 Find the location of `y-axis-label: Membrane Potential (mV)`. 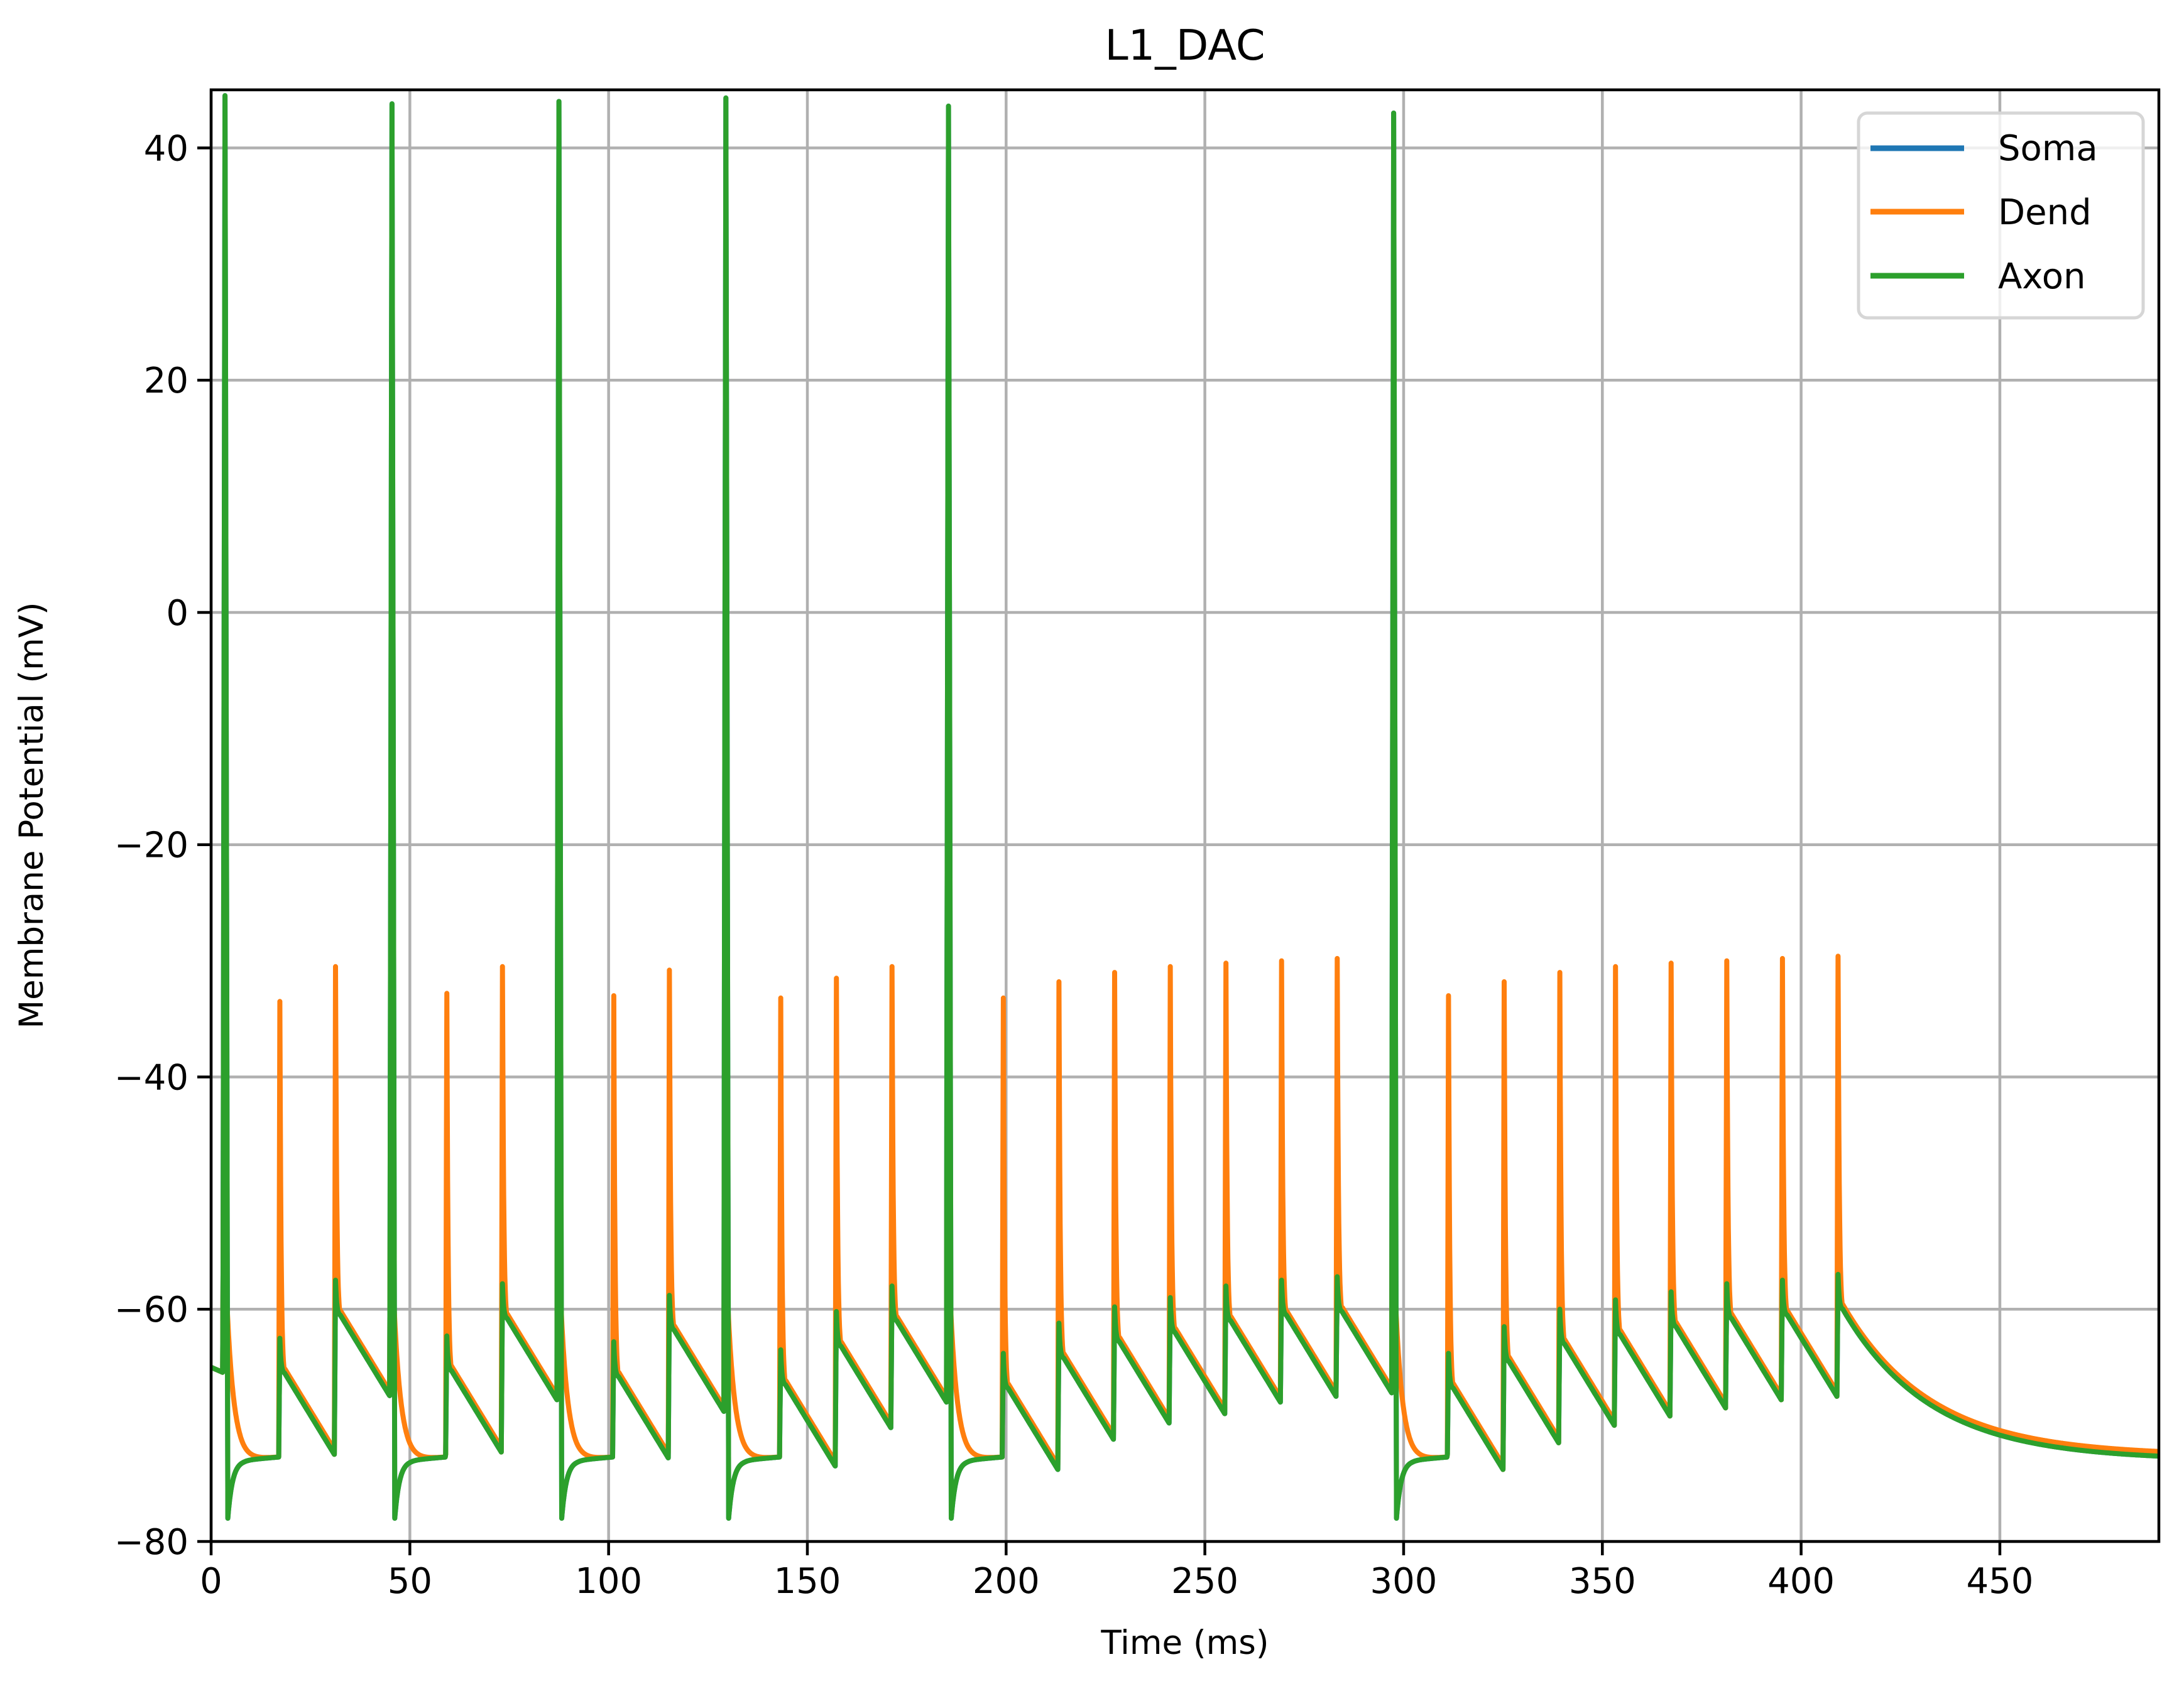

y-axis-label: Membrane Potential (mV) is located at coordinates (32, 815).